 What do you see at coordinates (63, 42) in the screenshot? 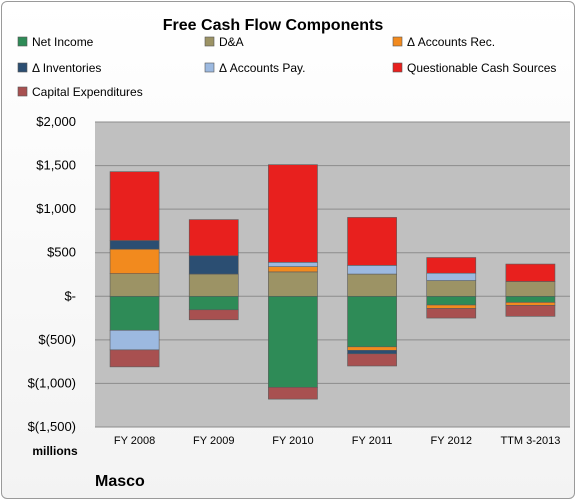
I see `legend-label: Net Income` at bounding box center [63, 42].